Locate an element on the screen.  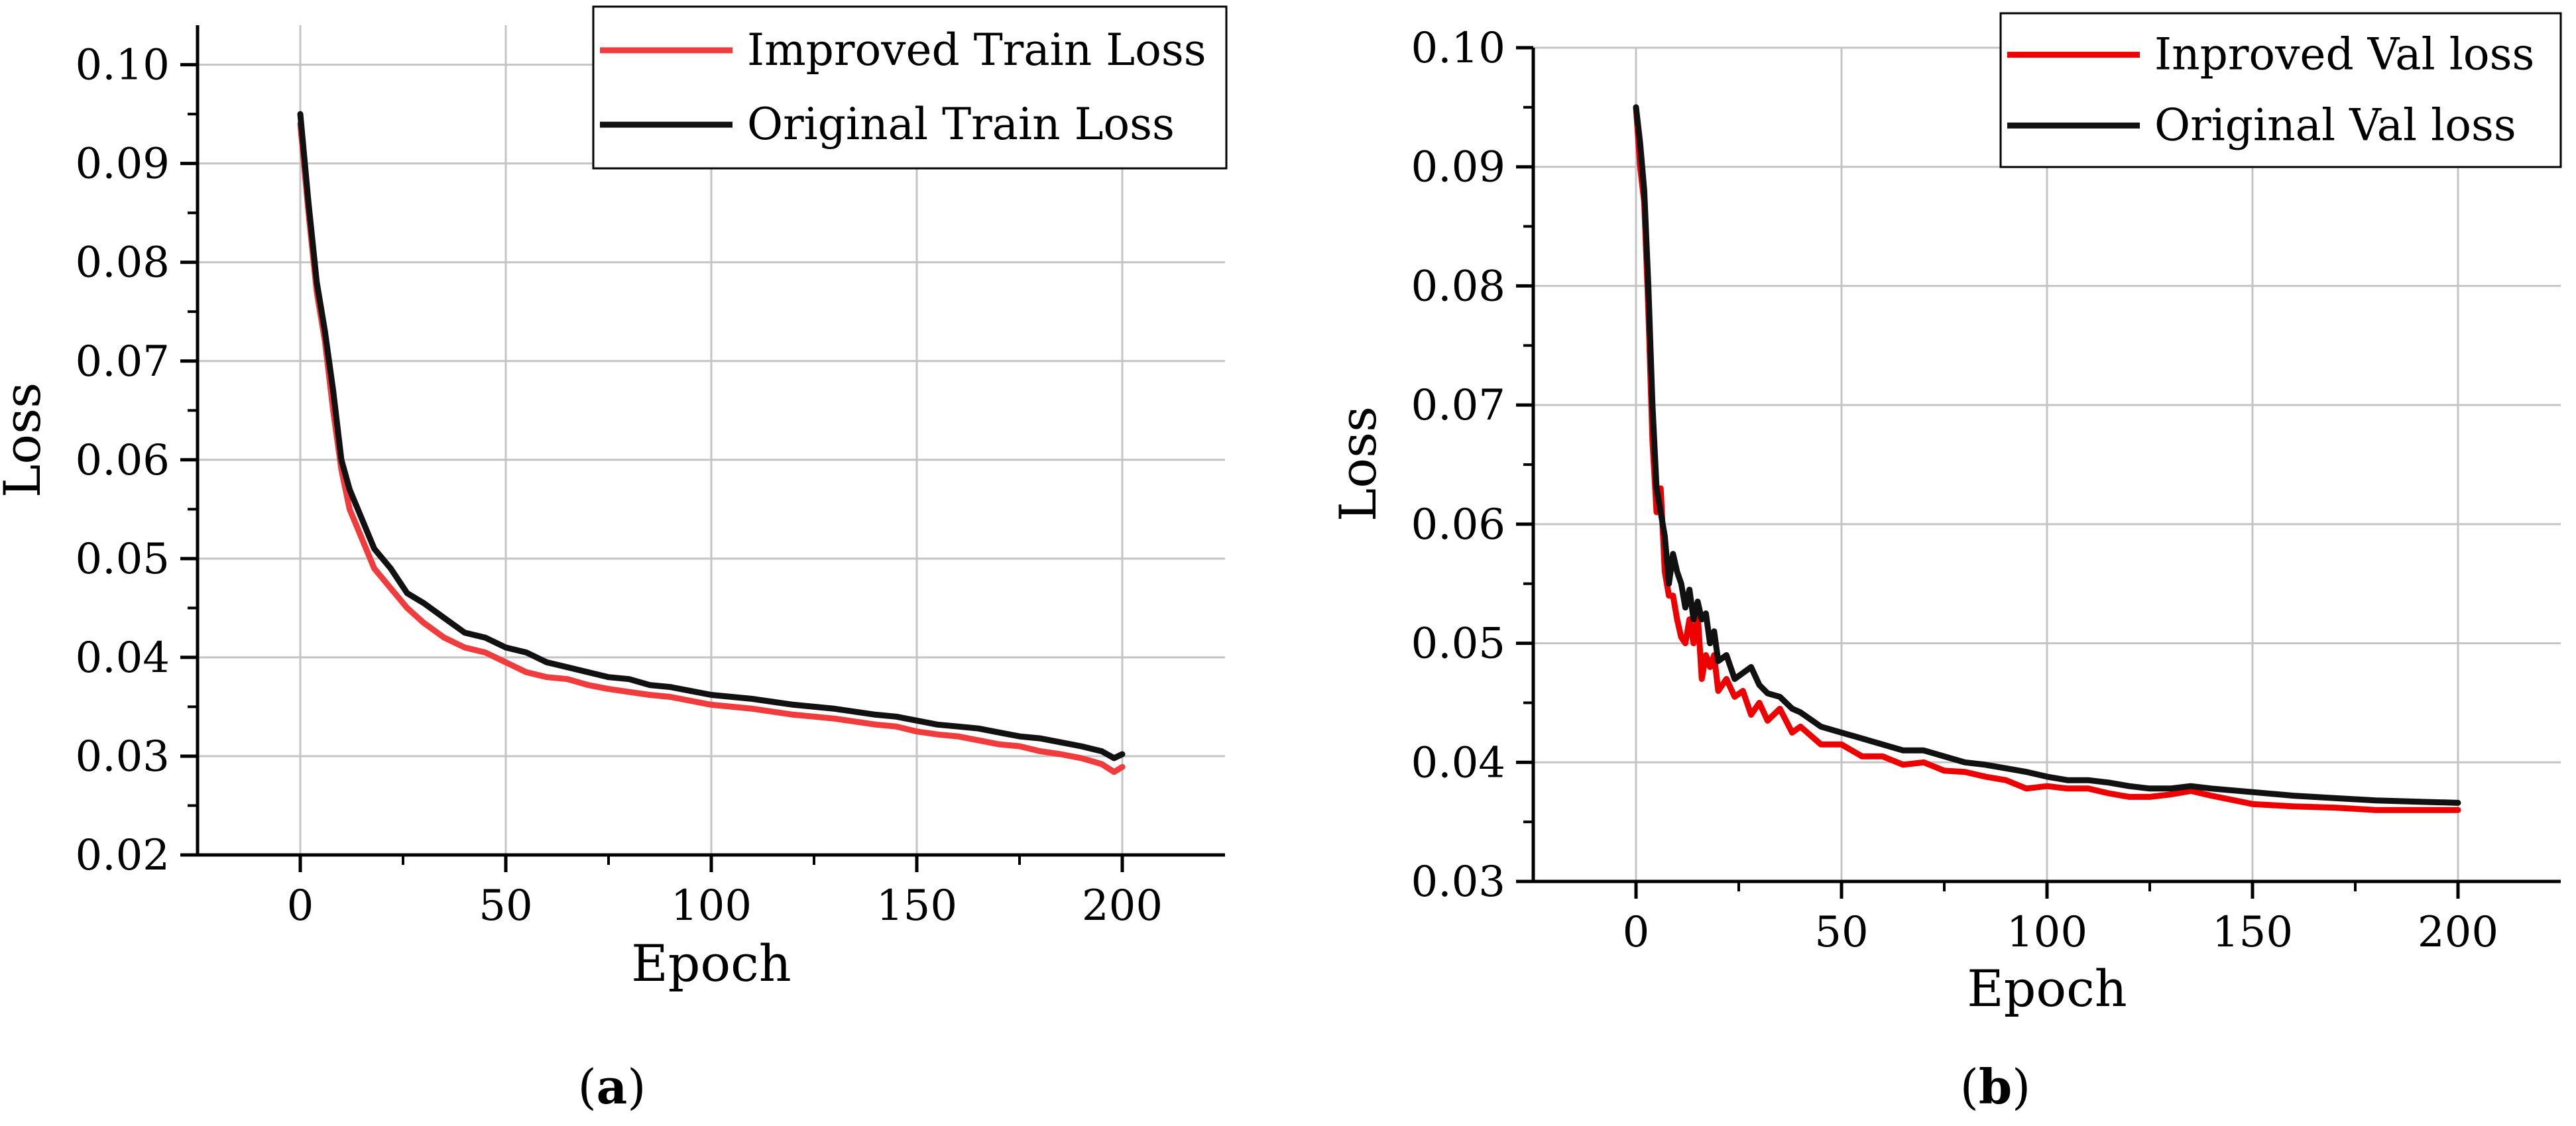
y-tick-label: 0.02 is located at coordinates (123, 856).